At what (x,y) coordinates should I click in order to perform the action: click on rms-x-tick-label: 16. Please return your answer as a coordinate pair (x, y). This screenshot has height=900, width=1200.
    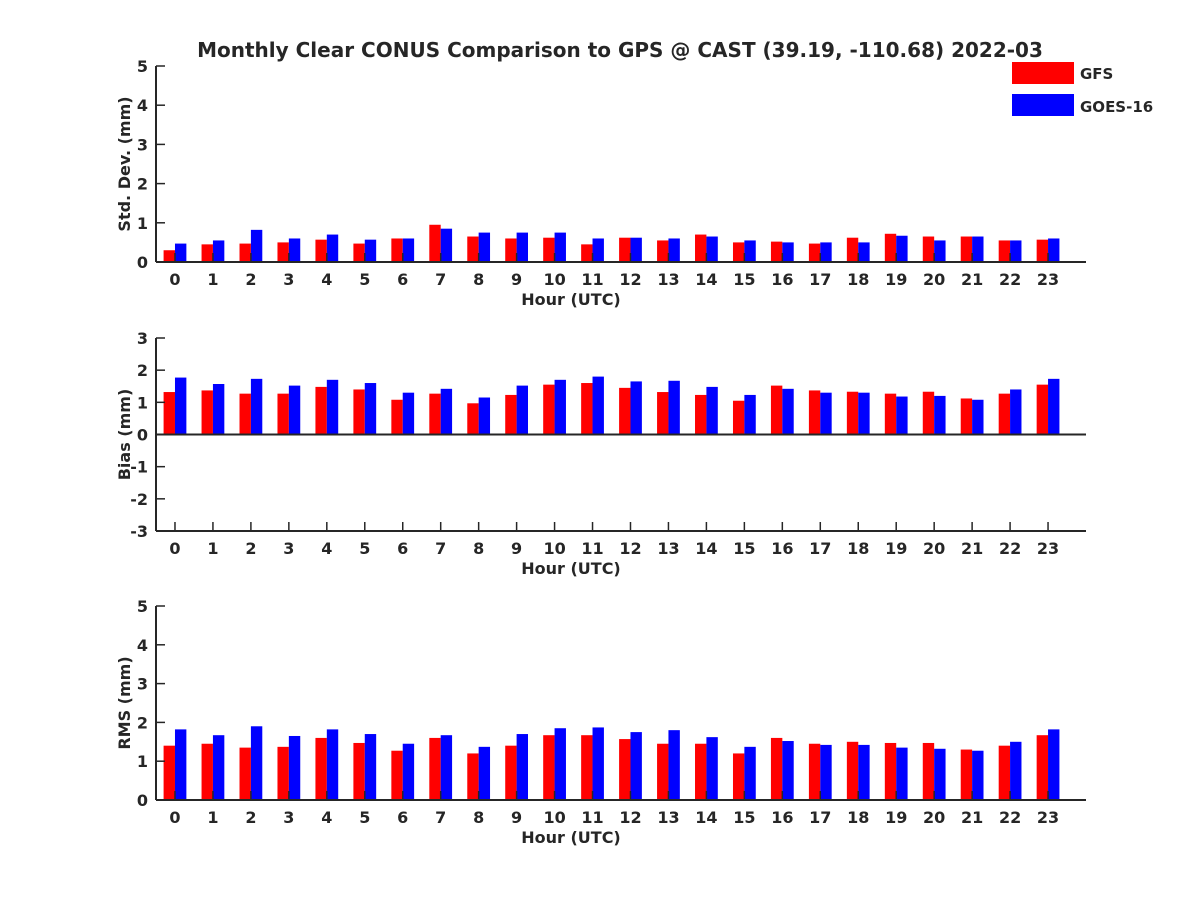
    Looking at the image, I should click on (782, 817).